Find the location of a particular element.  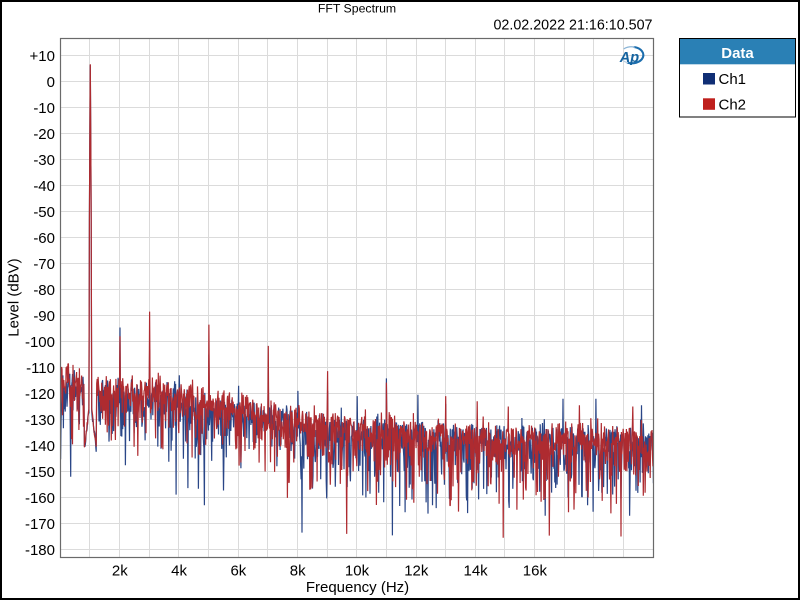

svg-text: -90 is located at coordinates (44, 316).